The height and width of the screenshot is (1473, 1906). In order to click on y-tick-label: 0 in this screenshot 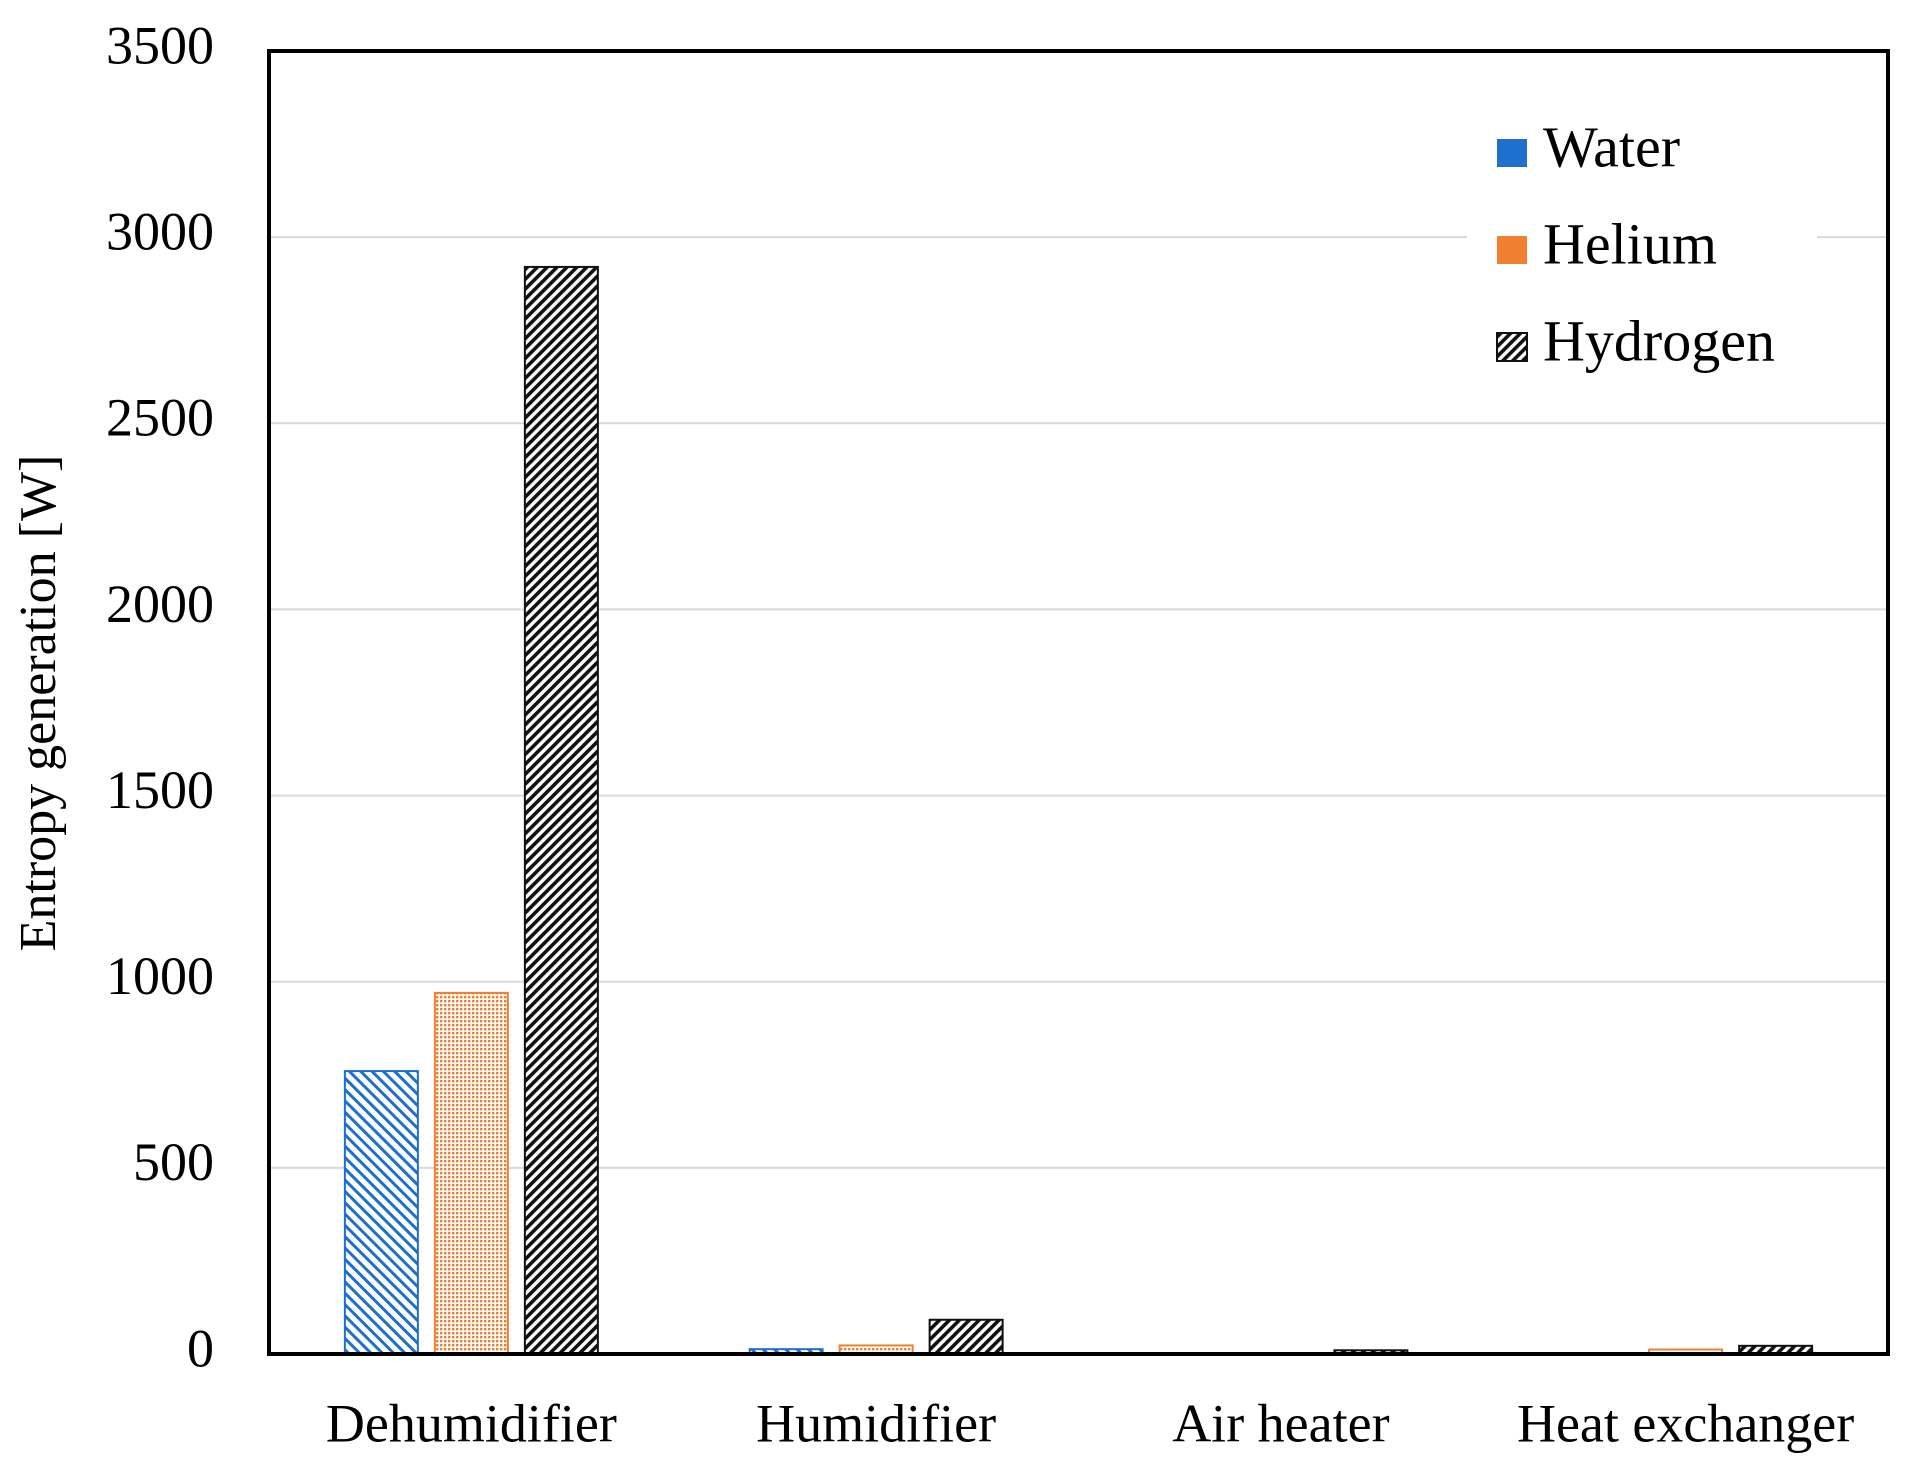, I will do `click(200, 1348)`.